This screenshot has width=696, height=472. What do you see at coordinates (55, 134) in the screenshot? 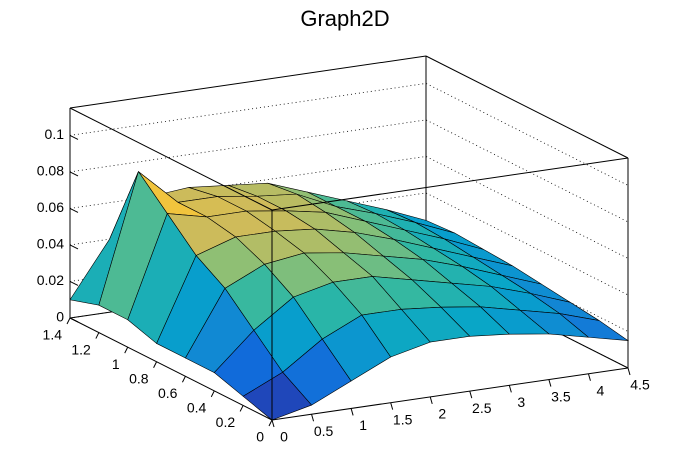
I see `z-tick-label: 0.1` at bounding box center [55, 134].